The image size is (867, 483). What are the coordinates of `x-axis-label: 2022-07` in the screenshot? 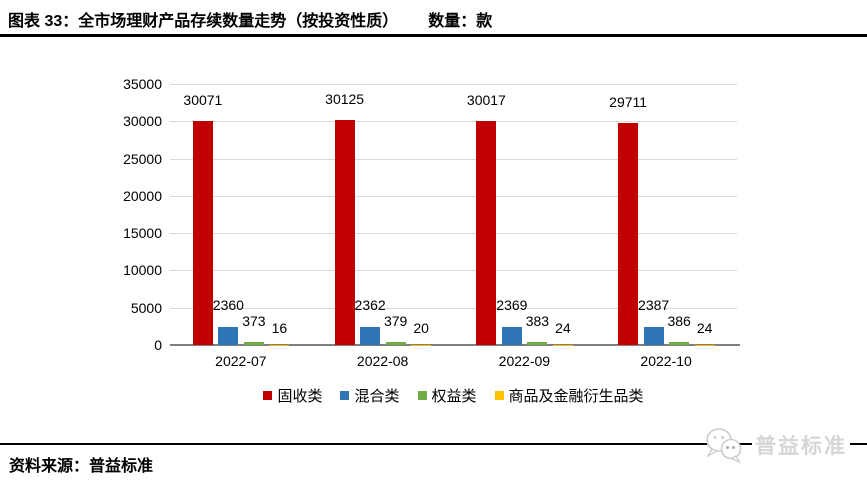 It's located at (241, 361).